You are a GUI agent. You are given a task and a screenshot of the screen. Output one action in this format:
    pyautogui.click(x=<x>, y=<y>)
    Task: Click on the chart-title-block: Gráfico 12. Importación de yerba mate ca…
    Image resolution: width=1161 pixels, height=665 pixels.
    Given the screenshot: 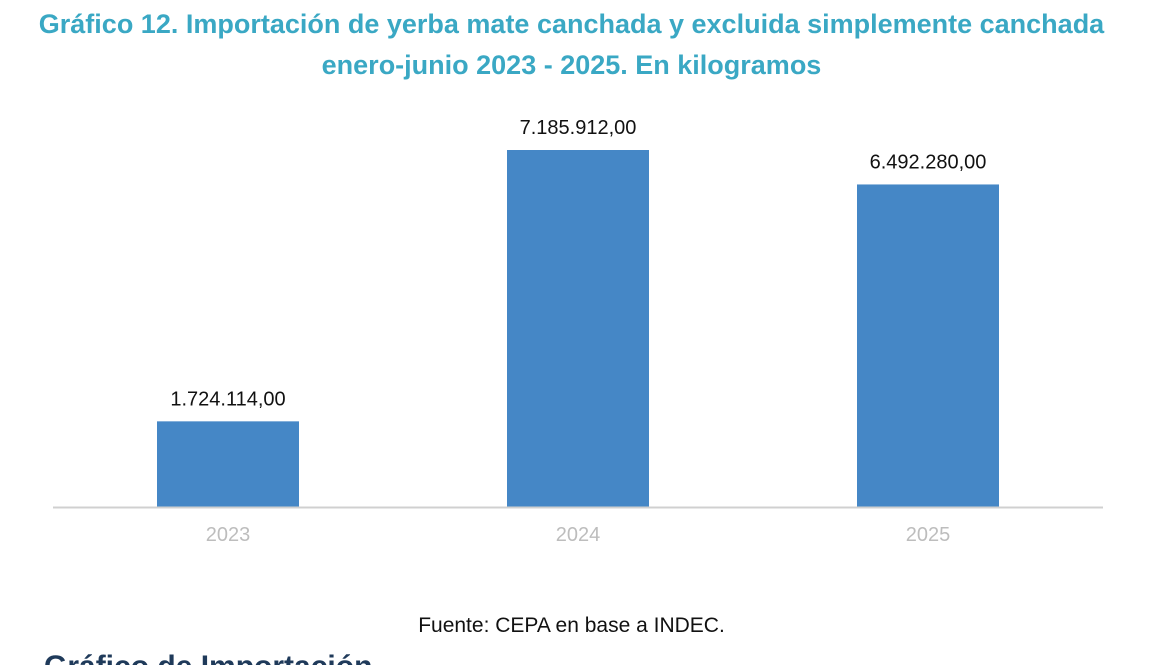 What is the action you would take?
    pyautogui.click(x=571, y=45)
    